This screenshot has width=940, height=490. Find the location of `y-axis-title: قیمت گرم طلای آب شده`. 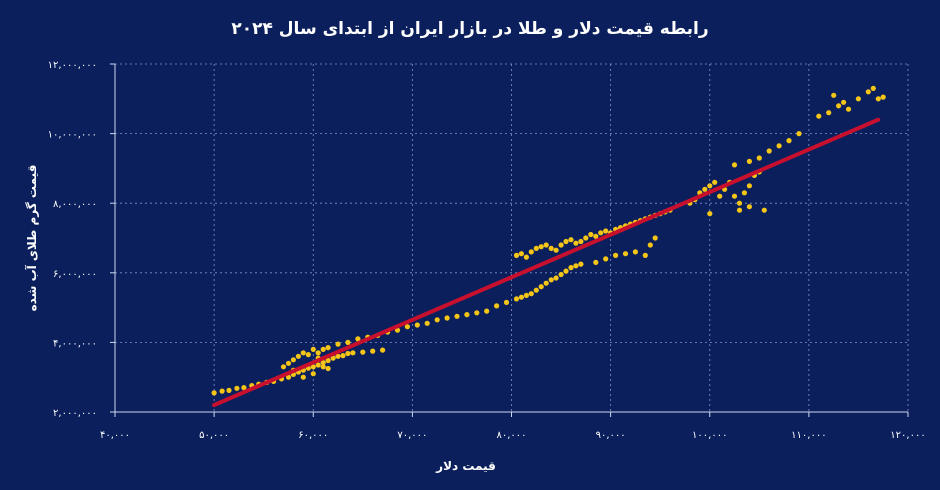

y-axis-title: قیمت گرم طلای آب شده is located at coordinates (32, 238).